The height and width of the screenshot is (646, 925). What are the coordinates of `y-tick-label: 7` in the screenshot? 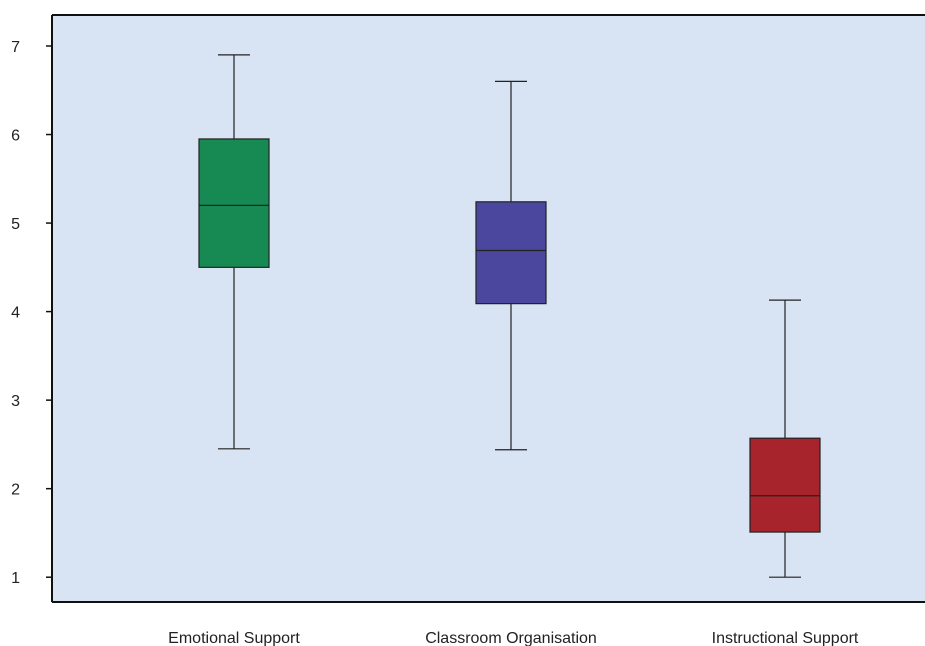 It's located at (15, 47).